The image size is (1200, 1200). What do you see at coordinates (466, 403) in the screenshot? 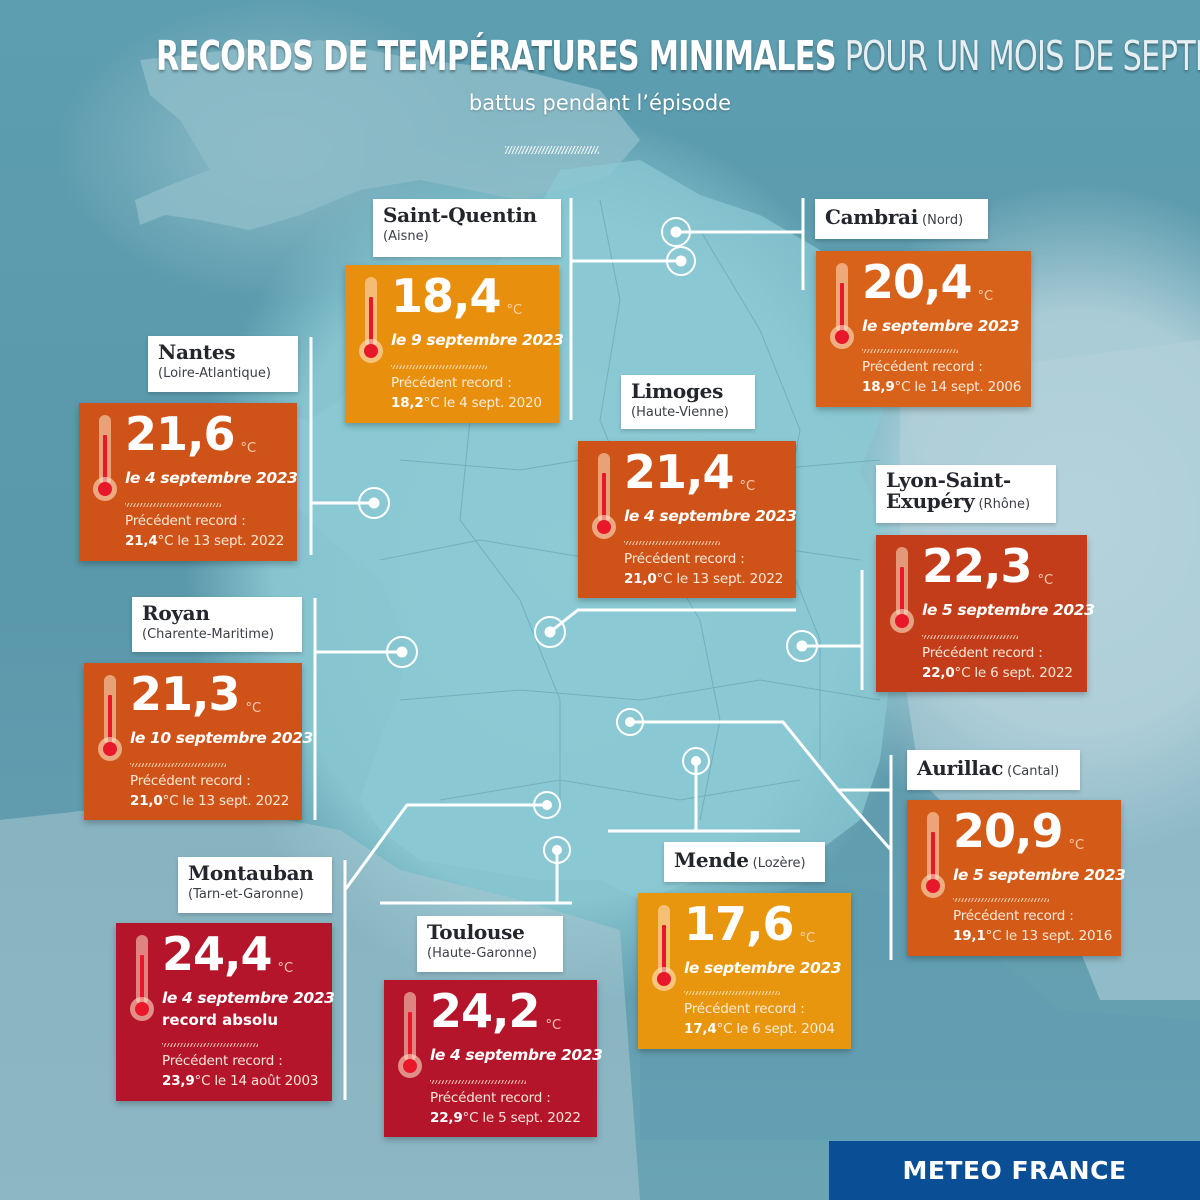
I see `previous-record-value: 18,2°C le 4 sept. 2020` at bounding box center [466, 403].